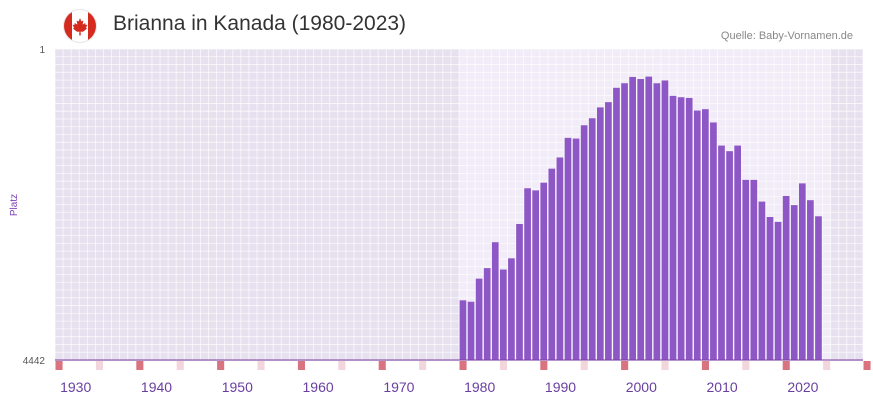 The width and height of the screenshot is (873, 402). I want to click on bar-2007, so click(697, 235).